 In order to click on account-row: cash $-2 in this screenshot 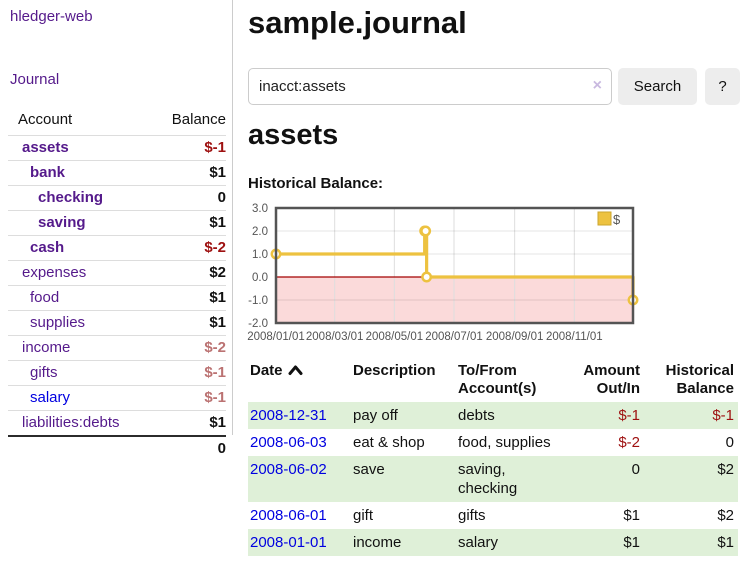, I will do `click(117, 248)`.